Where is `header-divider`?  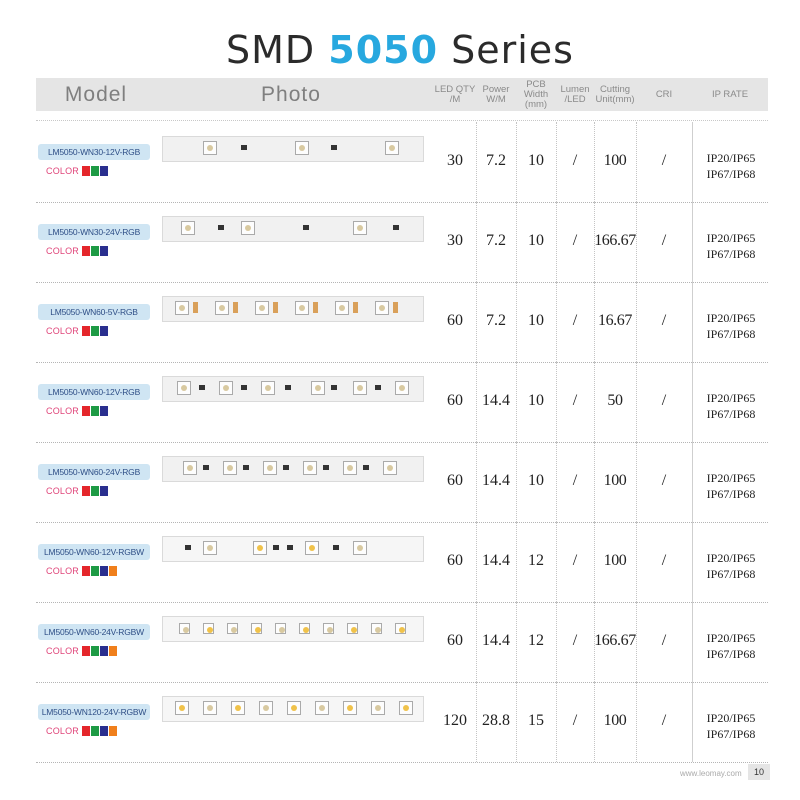
header-divider is located at coordinates (402, 120).